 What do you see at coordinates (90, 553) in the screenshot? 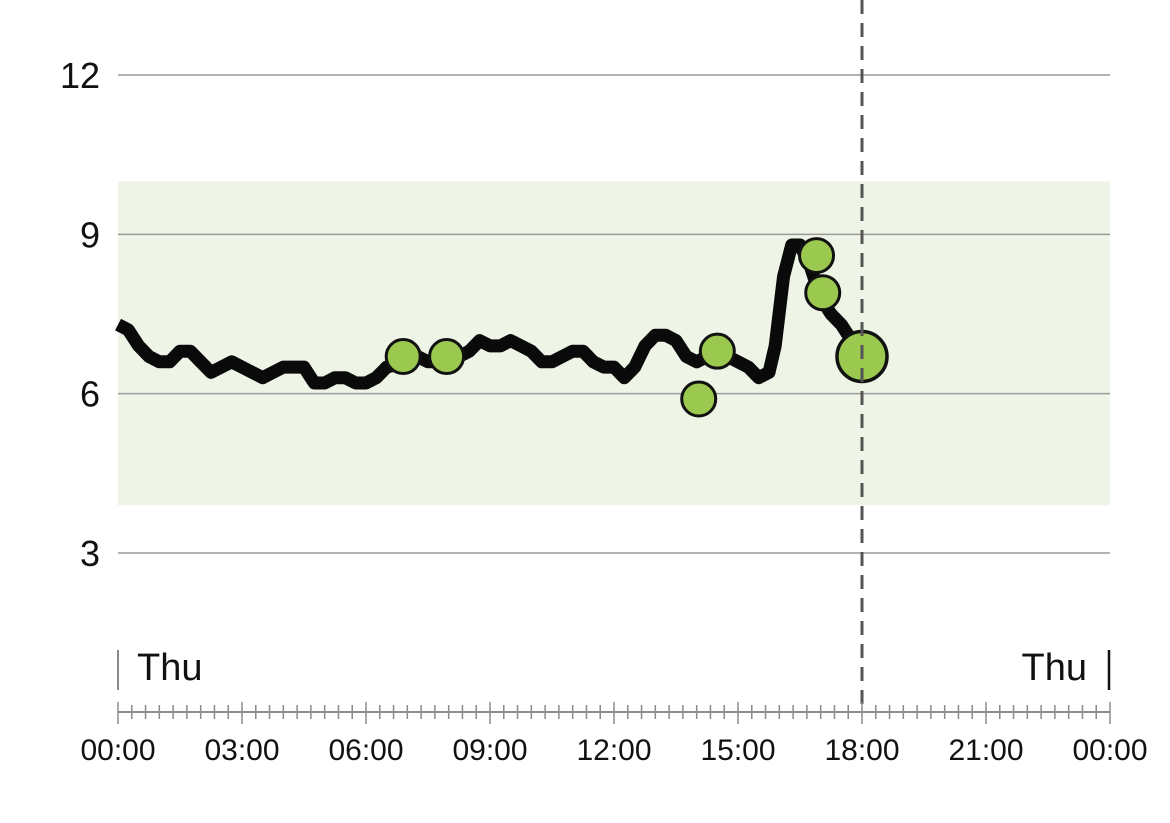
I see `y-tick-label-3: 3` at bounding box center [90, 553].